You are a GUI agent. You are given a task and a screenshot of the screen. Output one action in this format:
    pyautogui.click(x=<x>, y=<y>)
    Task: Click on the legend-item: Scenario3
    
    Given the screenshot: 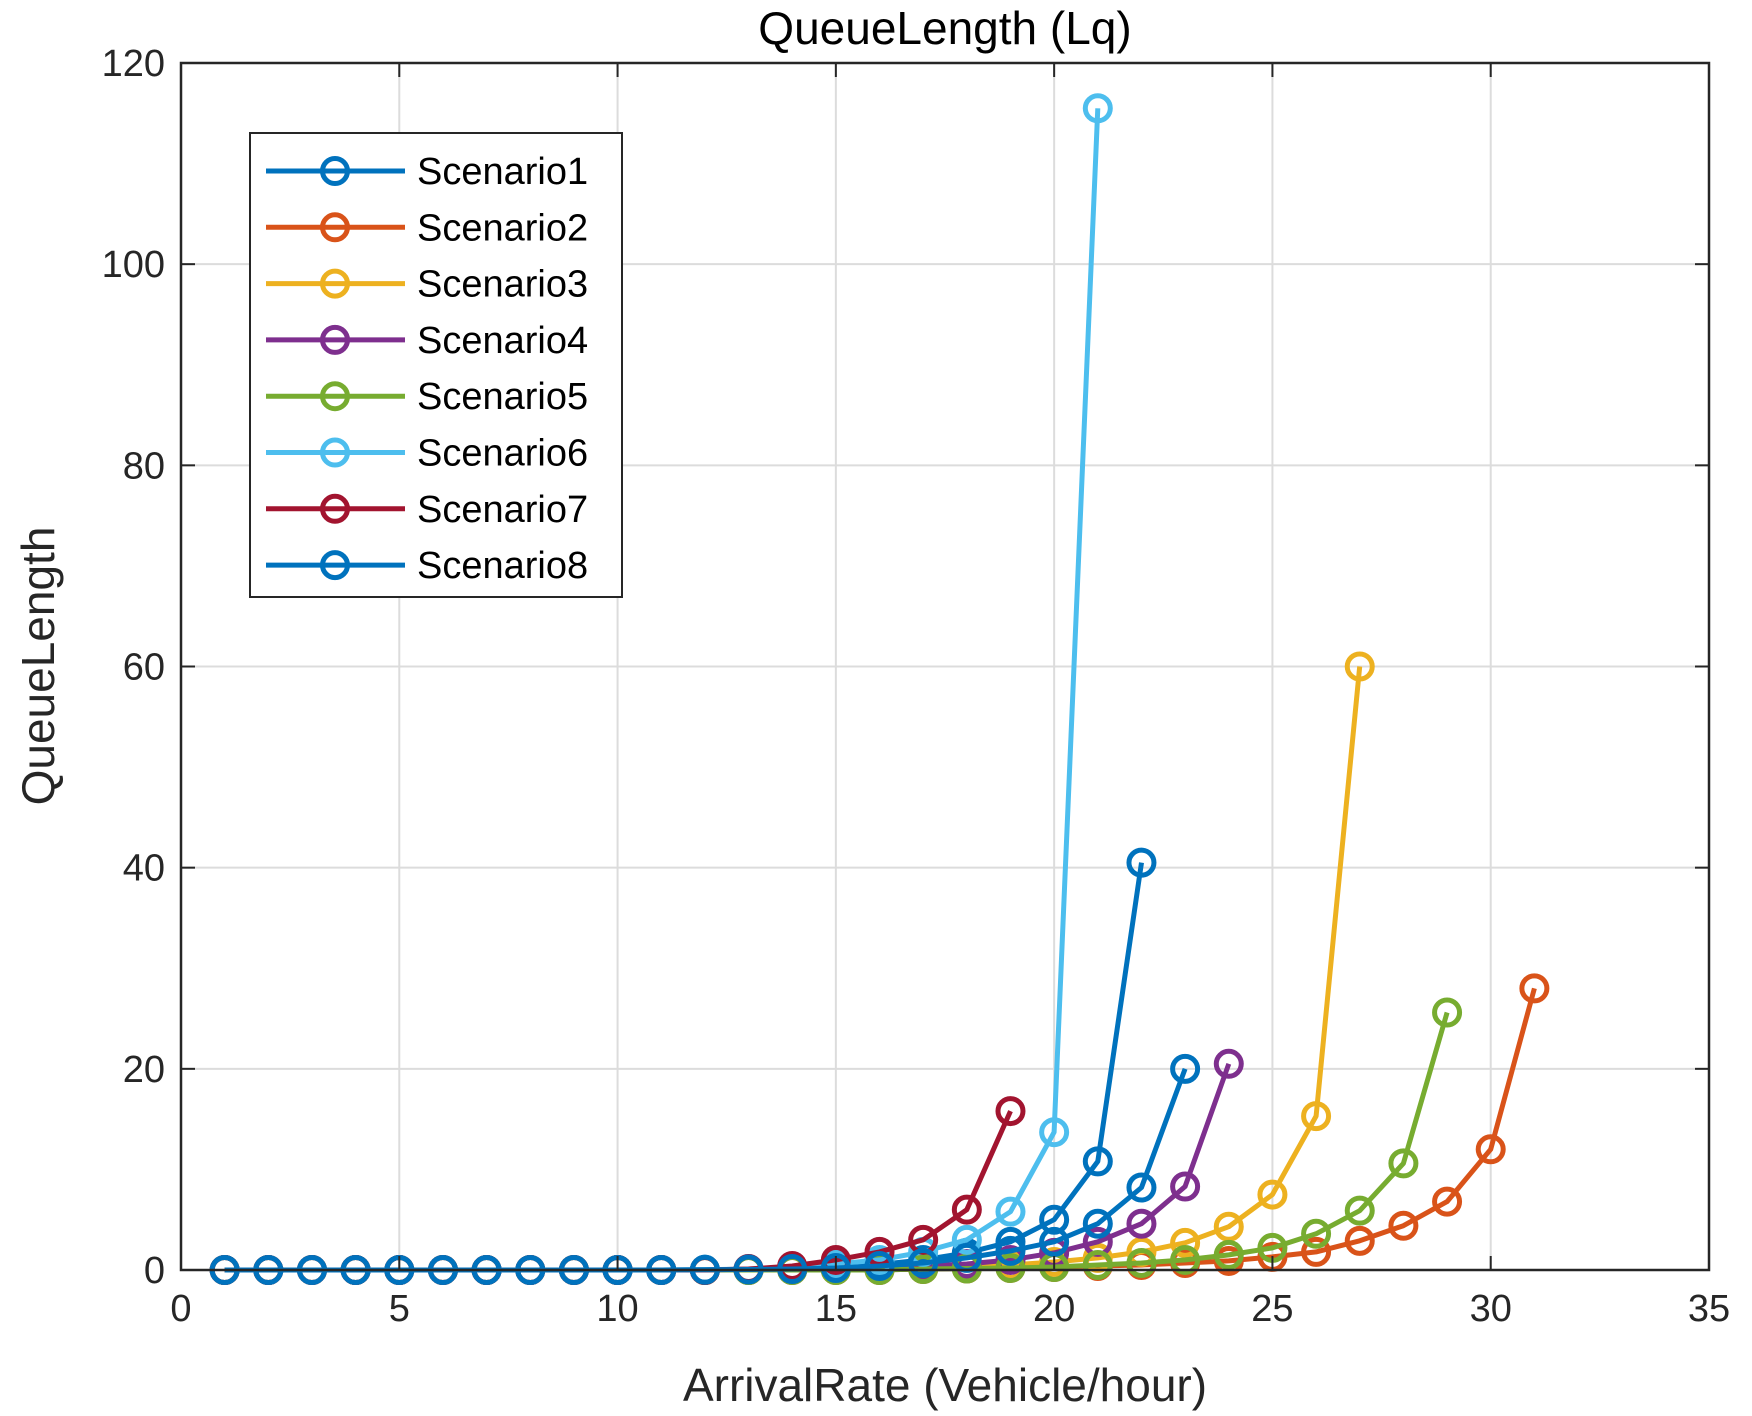 What is the action you would take?
    pyautogui.click(x=427, y=285)
    